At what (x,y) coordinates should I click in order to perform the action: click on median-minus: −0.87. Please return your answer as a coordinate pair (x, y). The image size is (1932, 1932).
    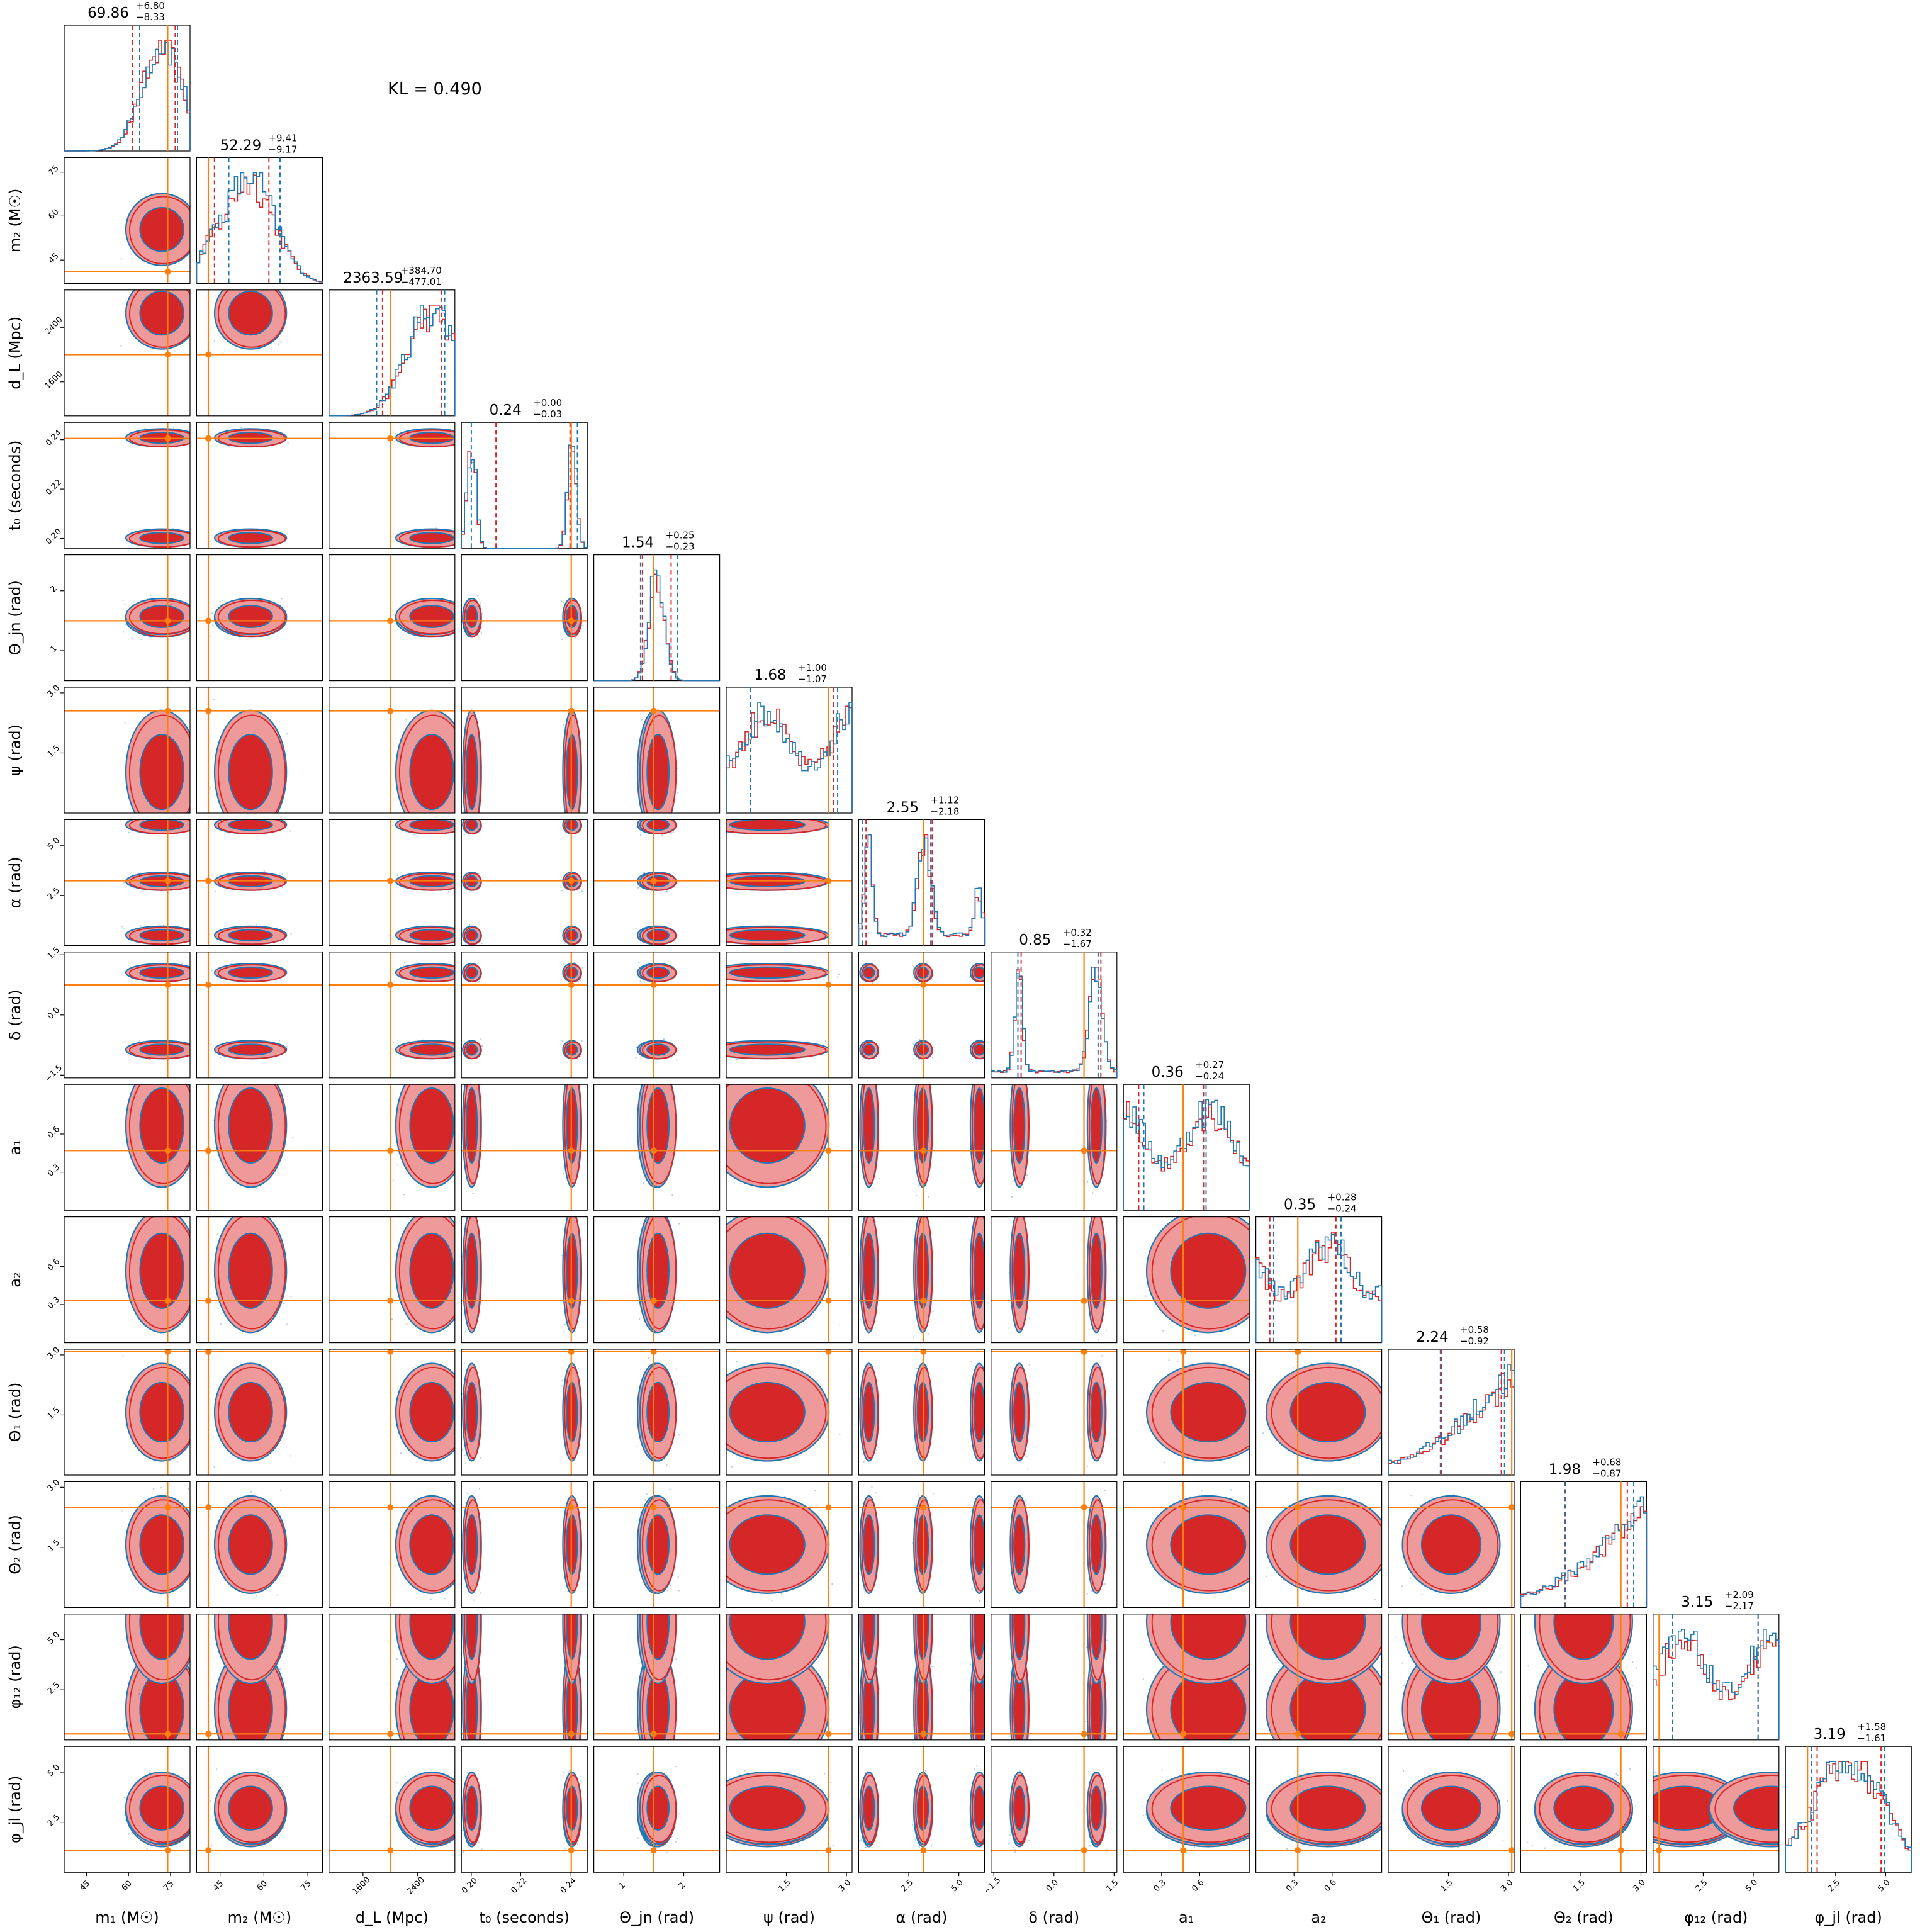
    Looking at the image, I should click on (1606, 1473).